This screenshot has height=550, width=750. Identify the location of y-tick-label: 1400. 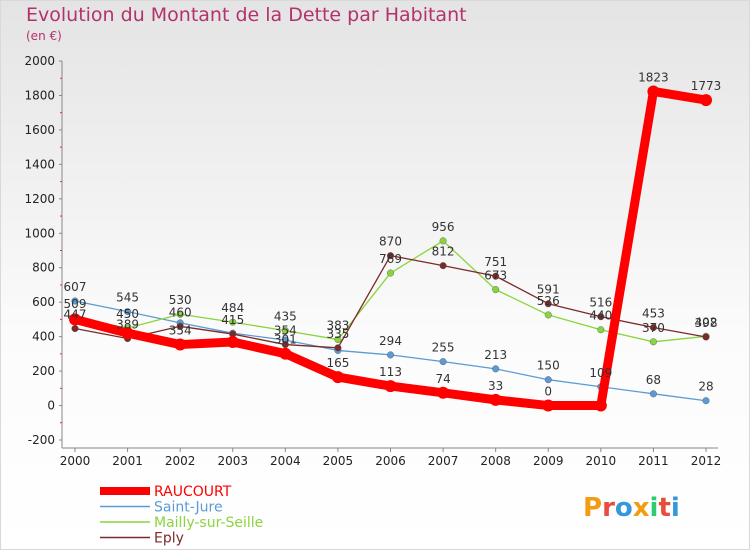
(39, 164).